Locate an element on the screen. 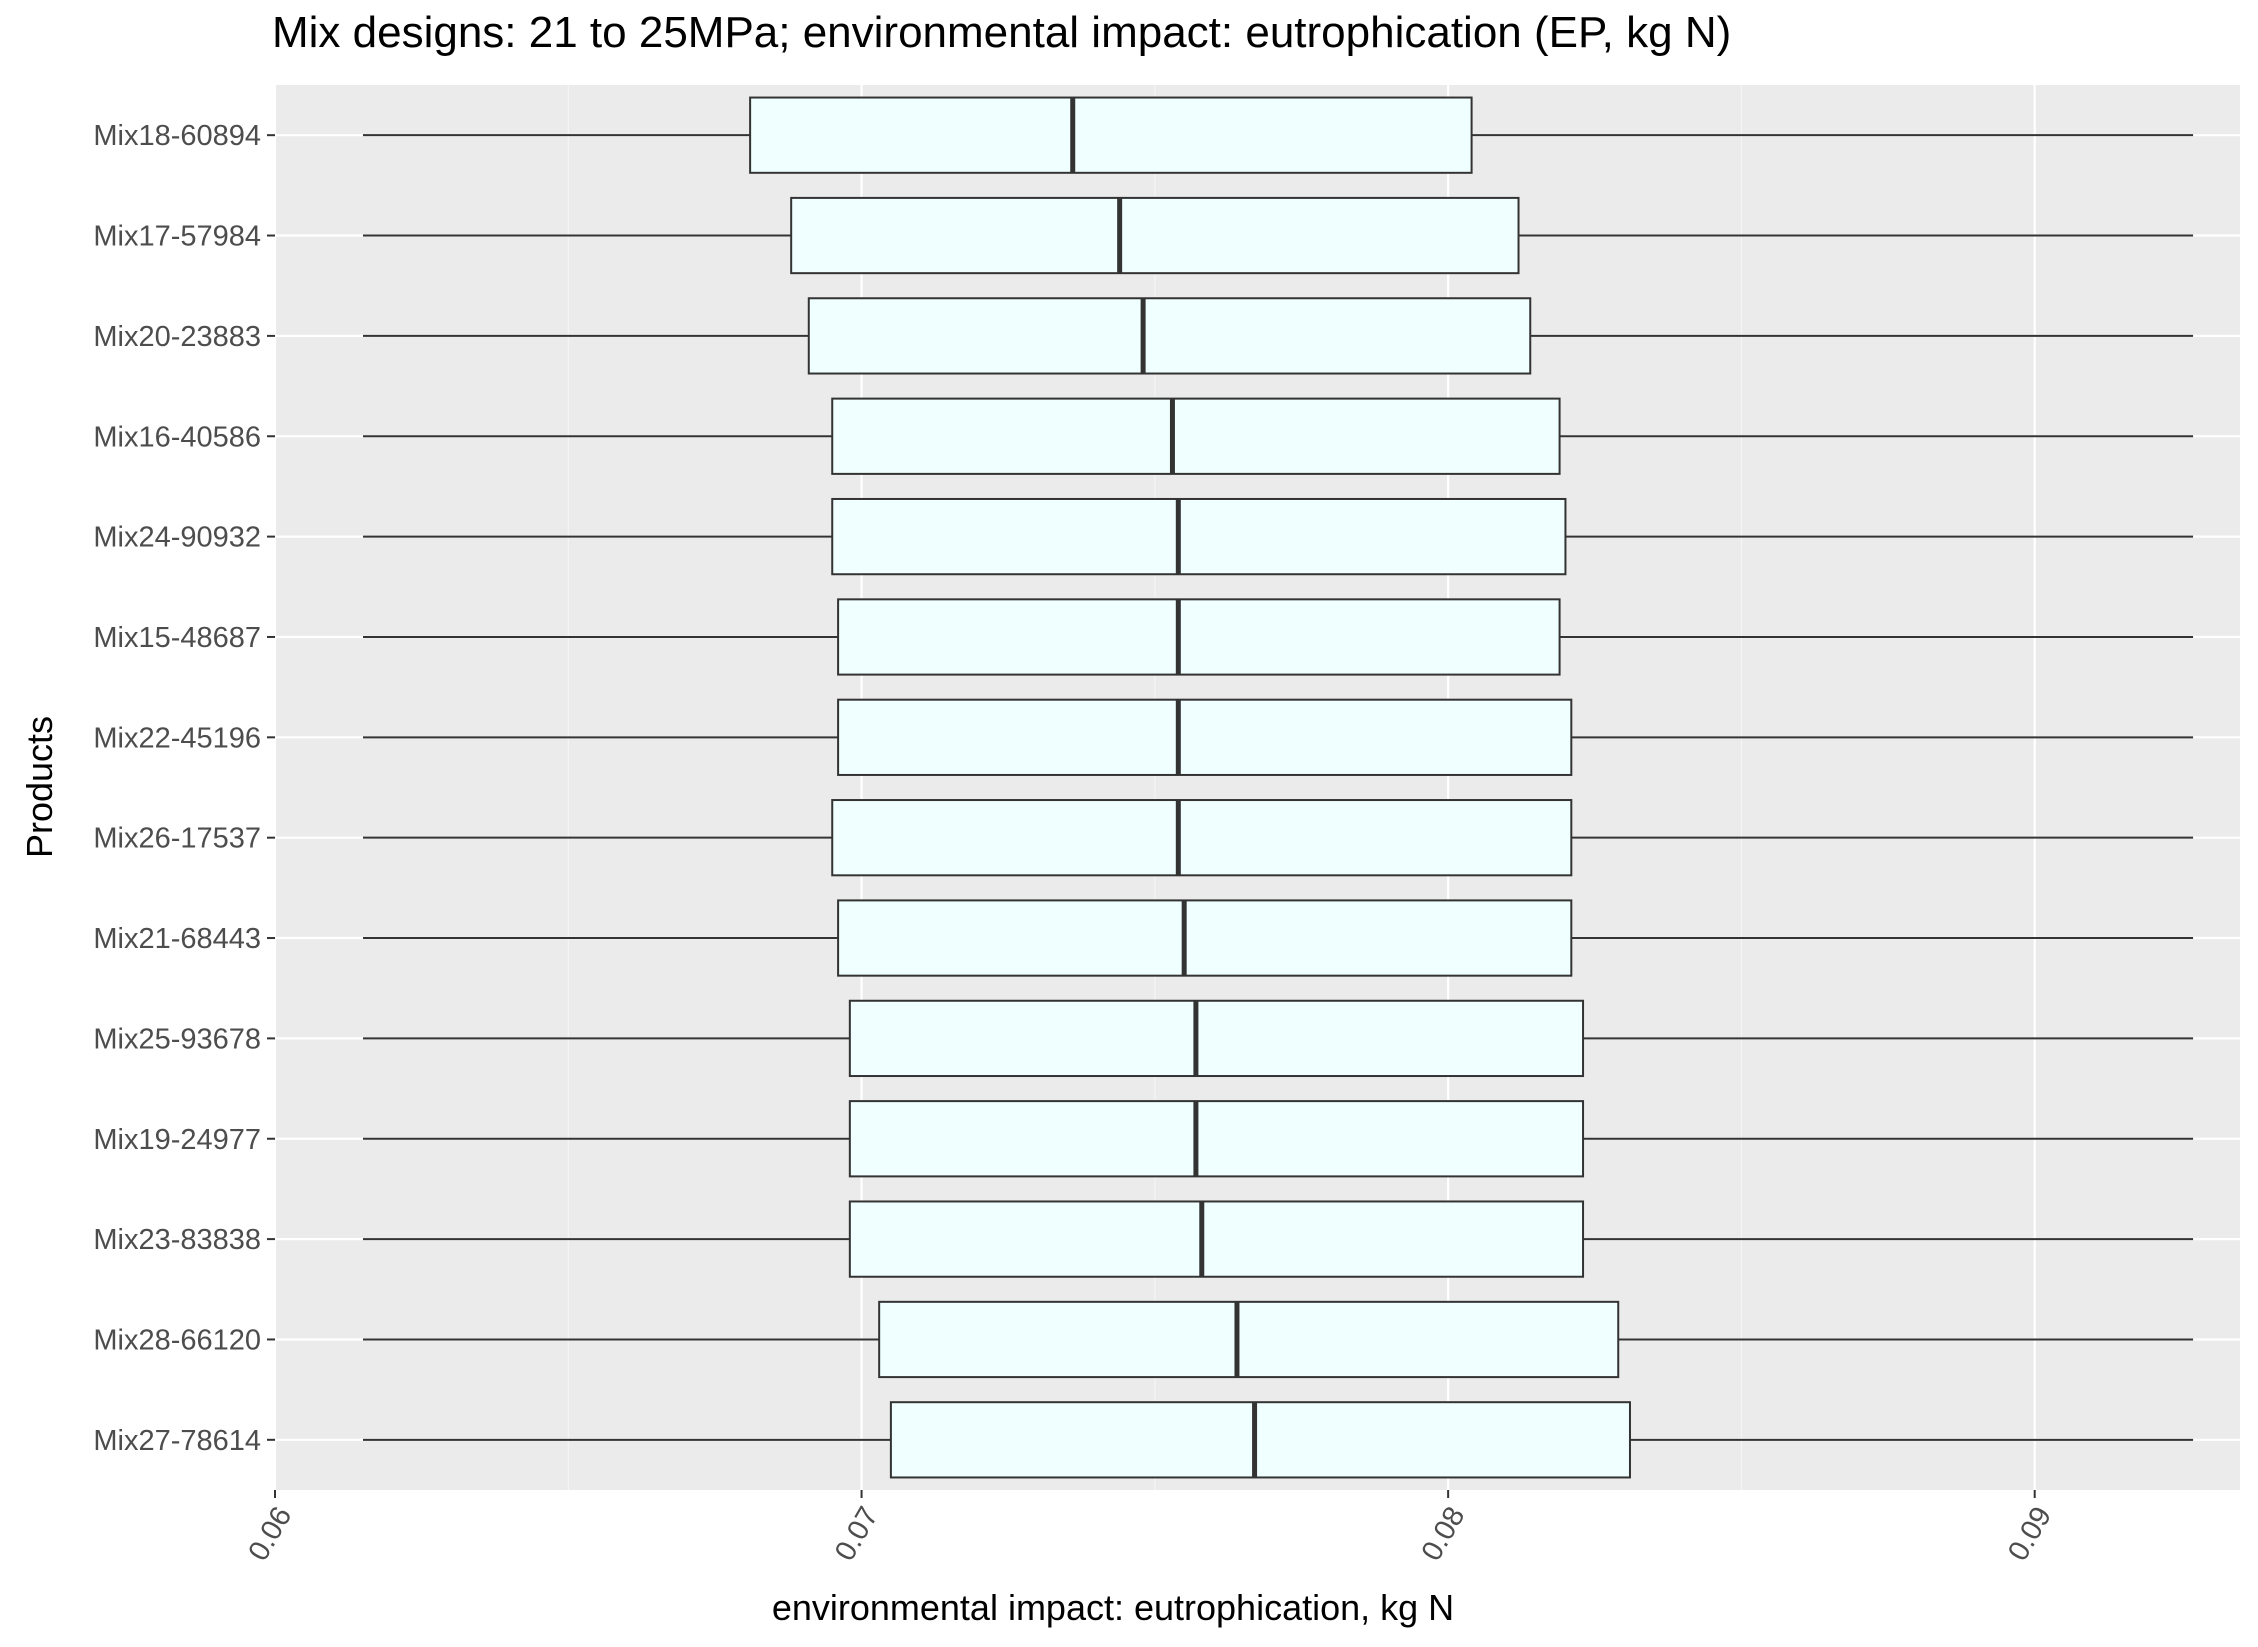  y-tick-label: Mix28-66120 is located at coordinates (177, 1340).